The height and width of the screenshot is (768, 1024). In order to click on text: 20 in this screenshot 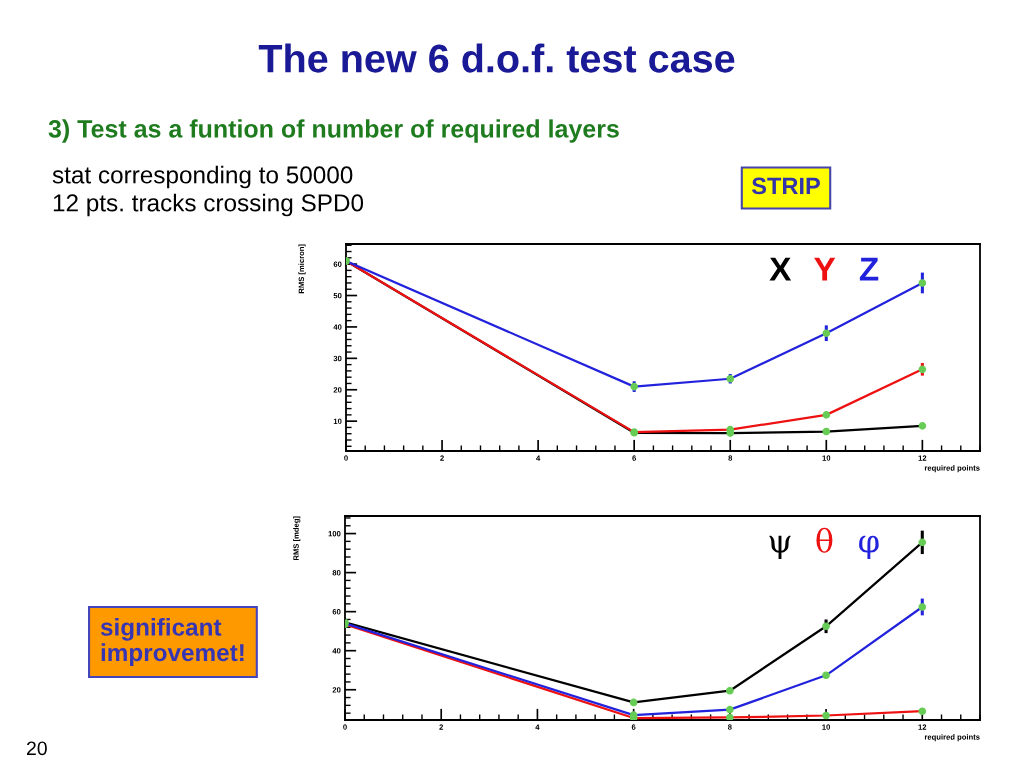, I will do `click(36, 748)`.